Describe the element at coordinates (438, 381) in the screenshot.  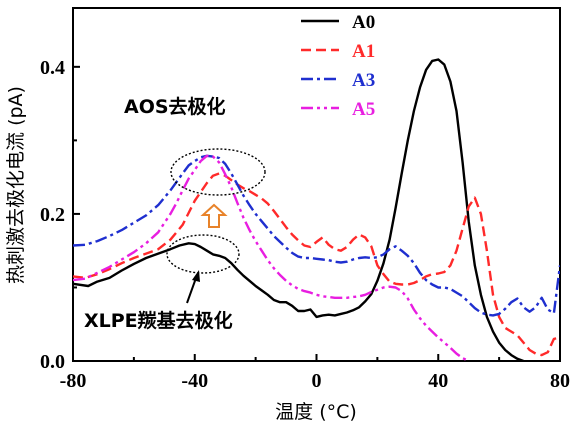
I see `x-tick-label: 40` at that location.